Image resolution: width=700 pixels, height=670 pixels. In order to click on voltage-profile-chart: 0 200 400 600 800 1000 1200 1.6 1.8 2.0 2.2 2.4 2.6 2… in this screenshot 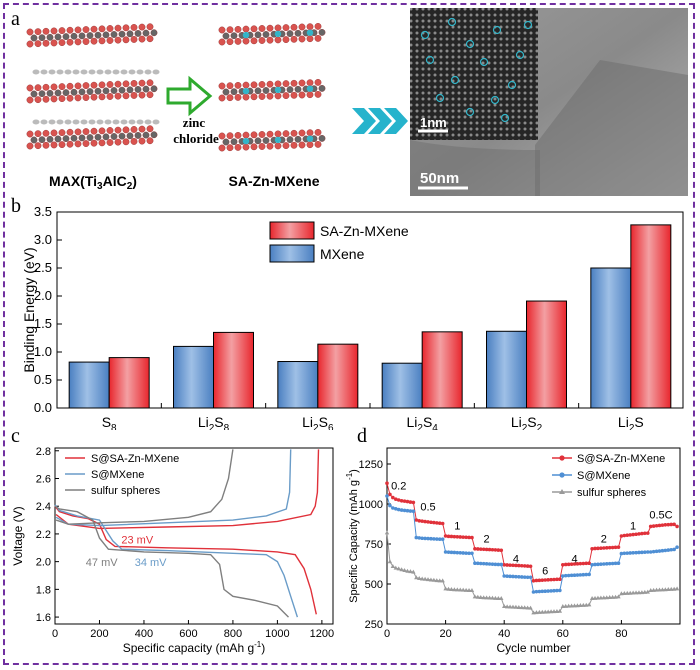, I will do `click(172, 550)`.